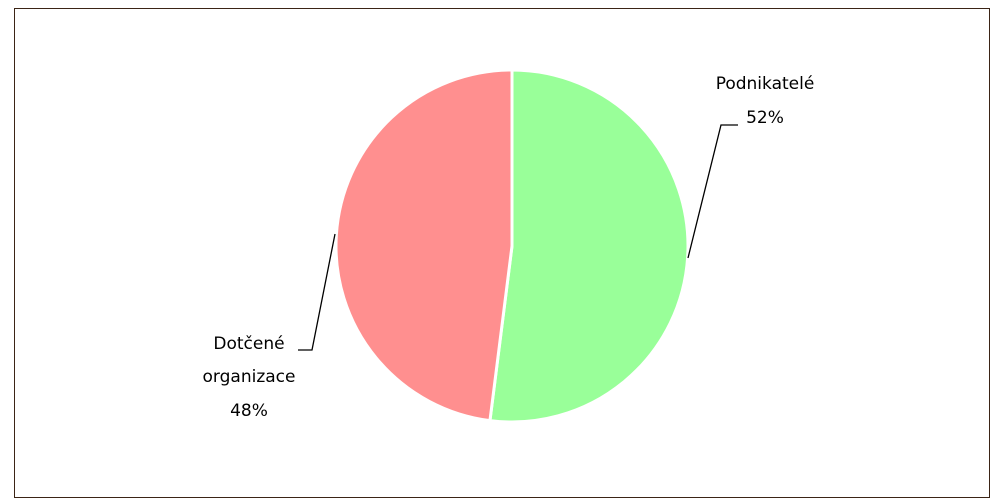  I want to click on slice-label-dotcene-organizace: Dotčené organizace 48%, so click(249, 377).